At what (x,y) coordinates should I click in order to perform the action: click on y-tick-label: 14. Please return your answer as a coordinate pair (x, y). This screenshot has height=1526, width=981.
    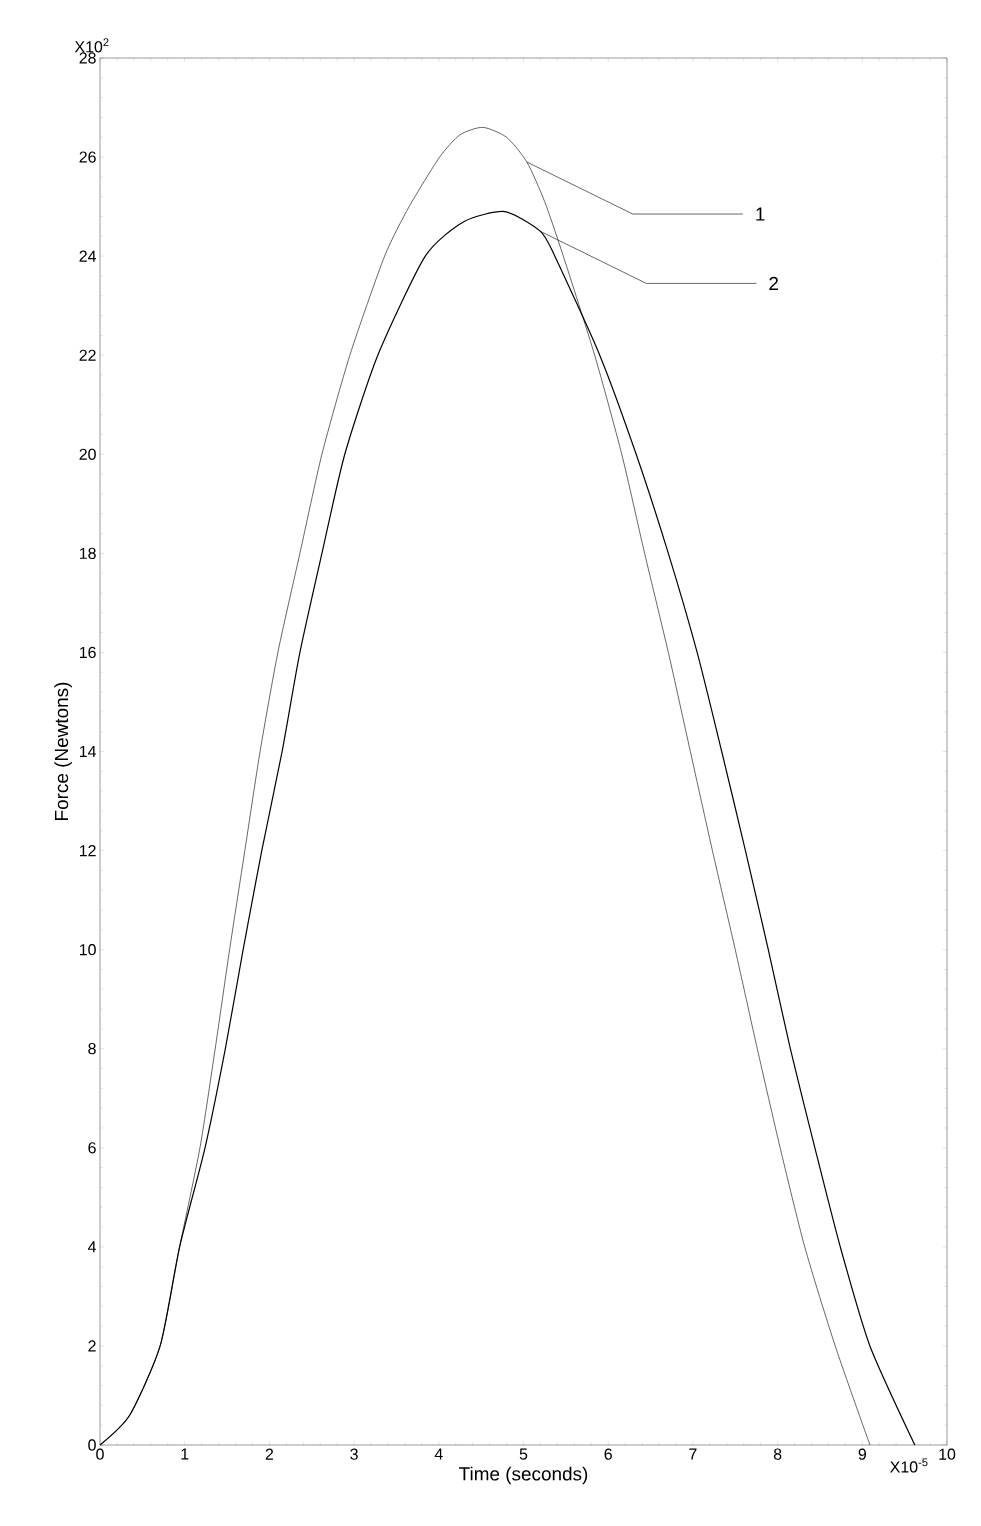
    Looking at the image, I should click on (87, 751).